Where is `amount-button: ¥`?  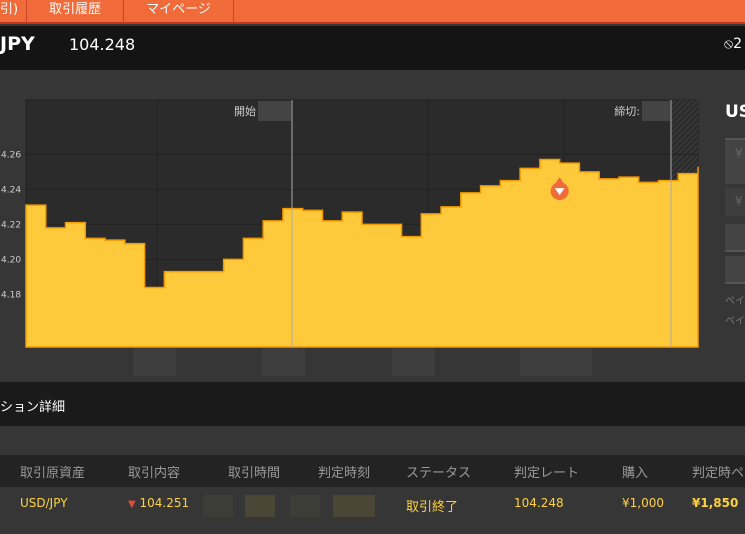 amount-button: ¥ is located at coordinates (735, 161).